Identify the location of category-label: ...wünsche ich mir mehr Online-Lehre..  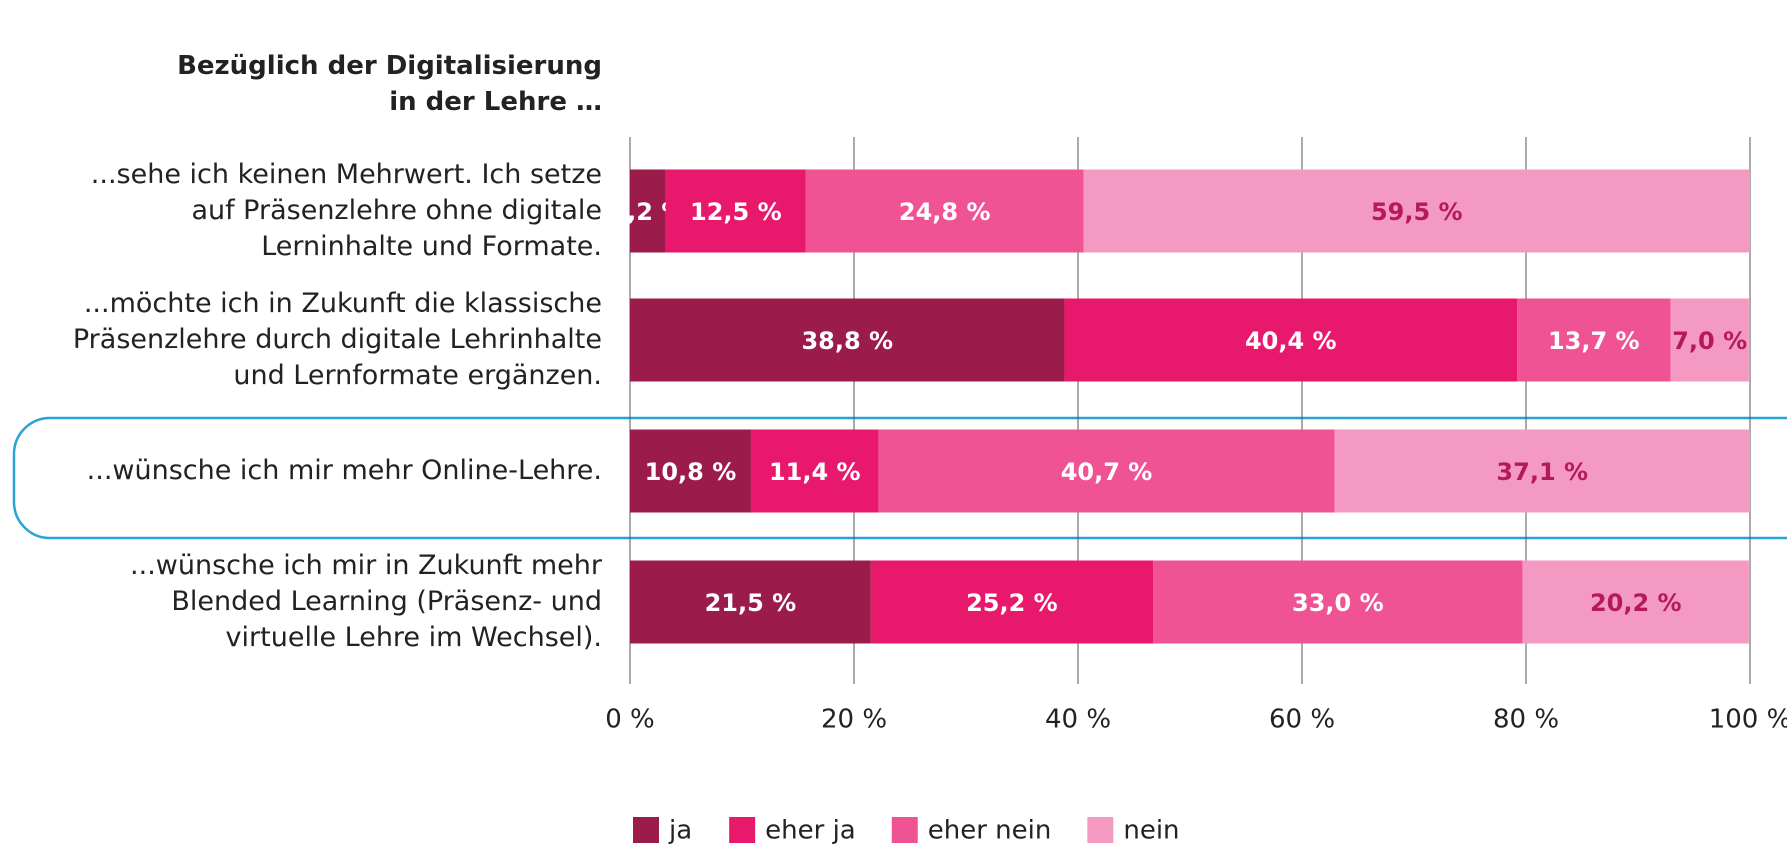
(344, 470).